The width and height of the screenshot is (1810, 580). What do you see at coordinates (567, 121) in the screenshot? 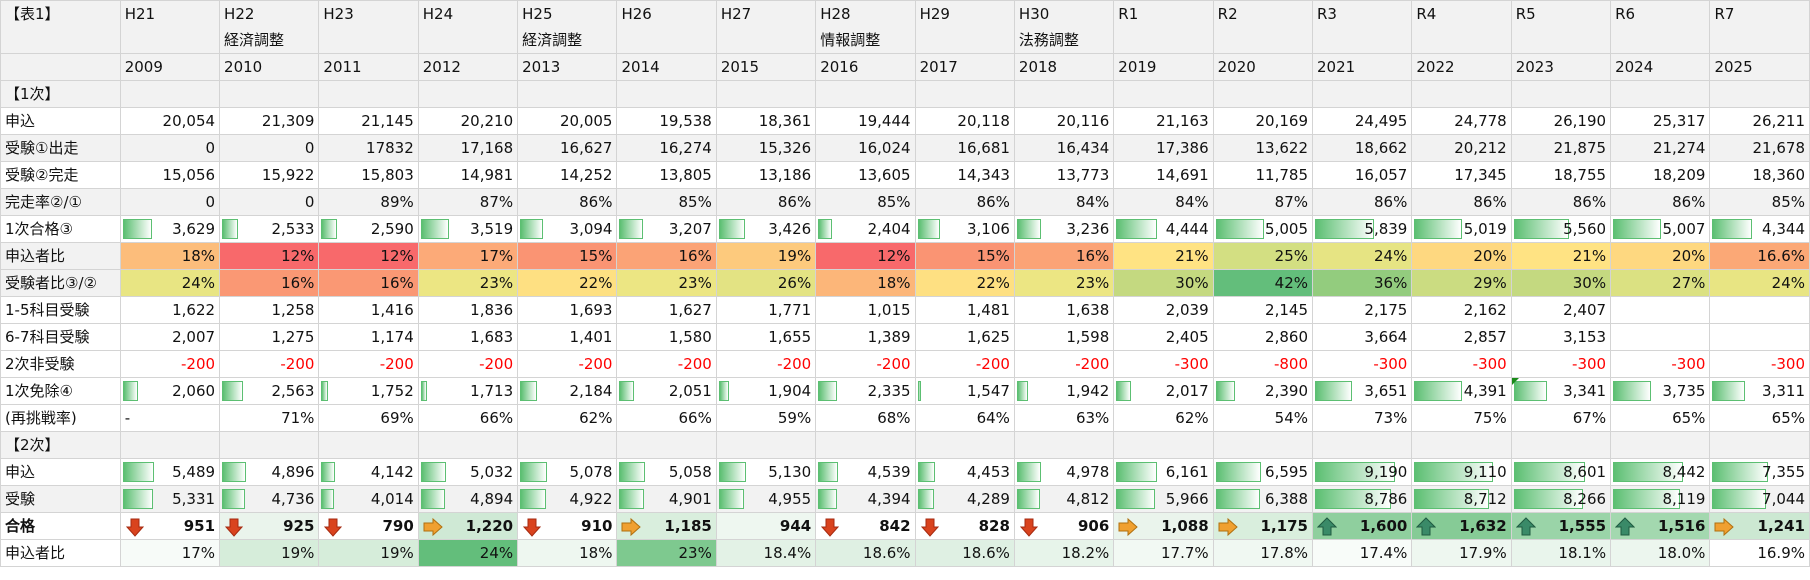
I see `table-cell: 20,005` at bounding box center [567, 121].